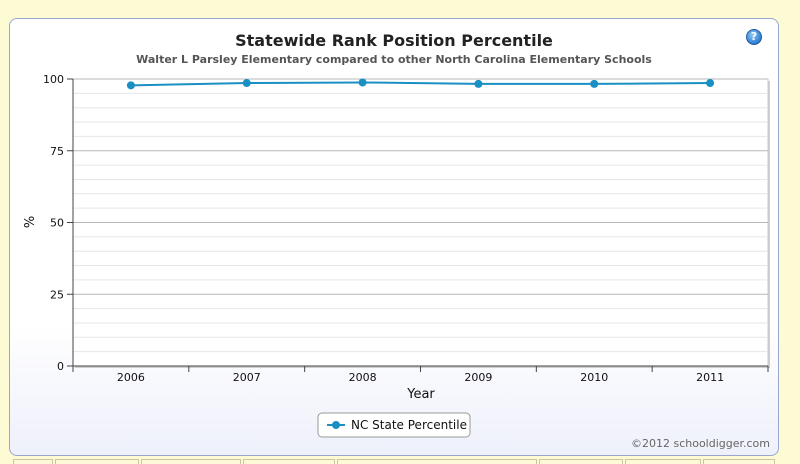 The image size is (800, 464). I want to click on x-tick-label: 2009, so click(478, 377).